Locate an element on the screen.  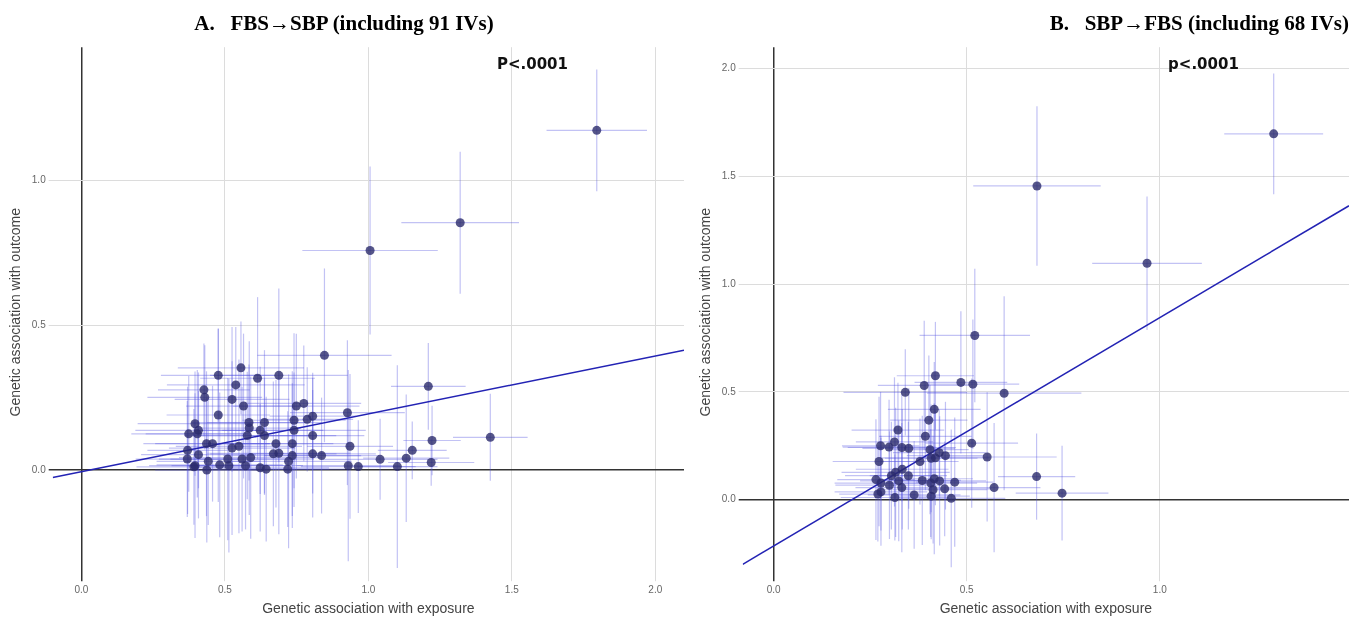
y-tick-label: 1.5 is located at coordinates (729, 176).